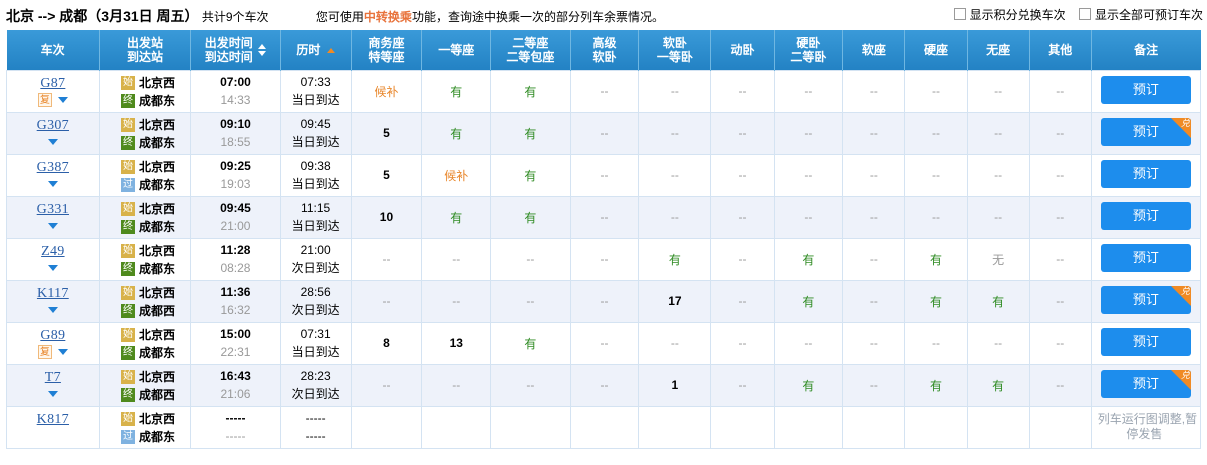 The height and width of the screenshot is (465, 1207). I want to click on points-exchange-checkbox, so click(959, 13).